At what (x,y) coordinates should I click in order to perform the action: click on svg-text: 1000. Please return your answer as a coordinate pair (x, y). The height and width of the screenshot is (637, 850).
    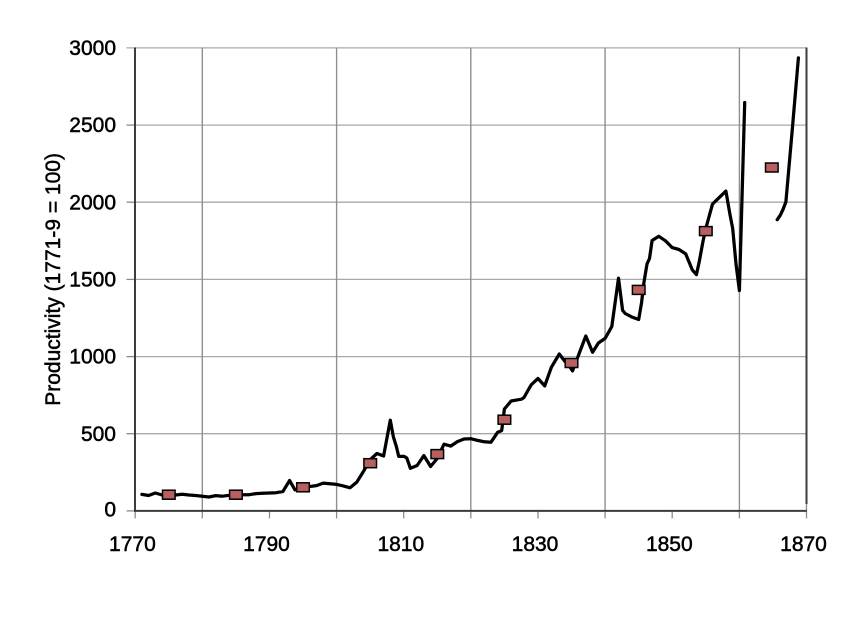
    Looking at the image, I should click on (92, 357).